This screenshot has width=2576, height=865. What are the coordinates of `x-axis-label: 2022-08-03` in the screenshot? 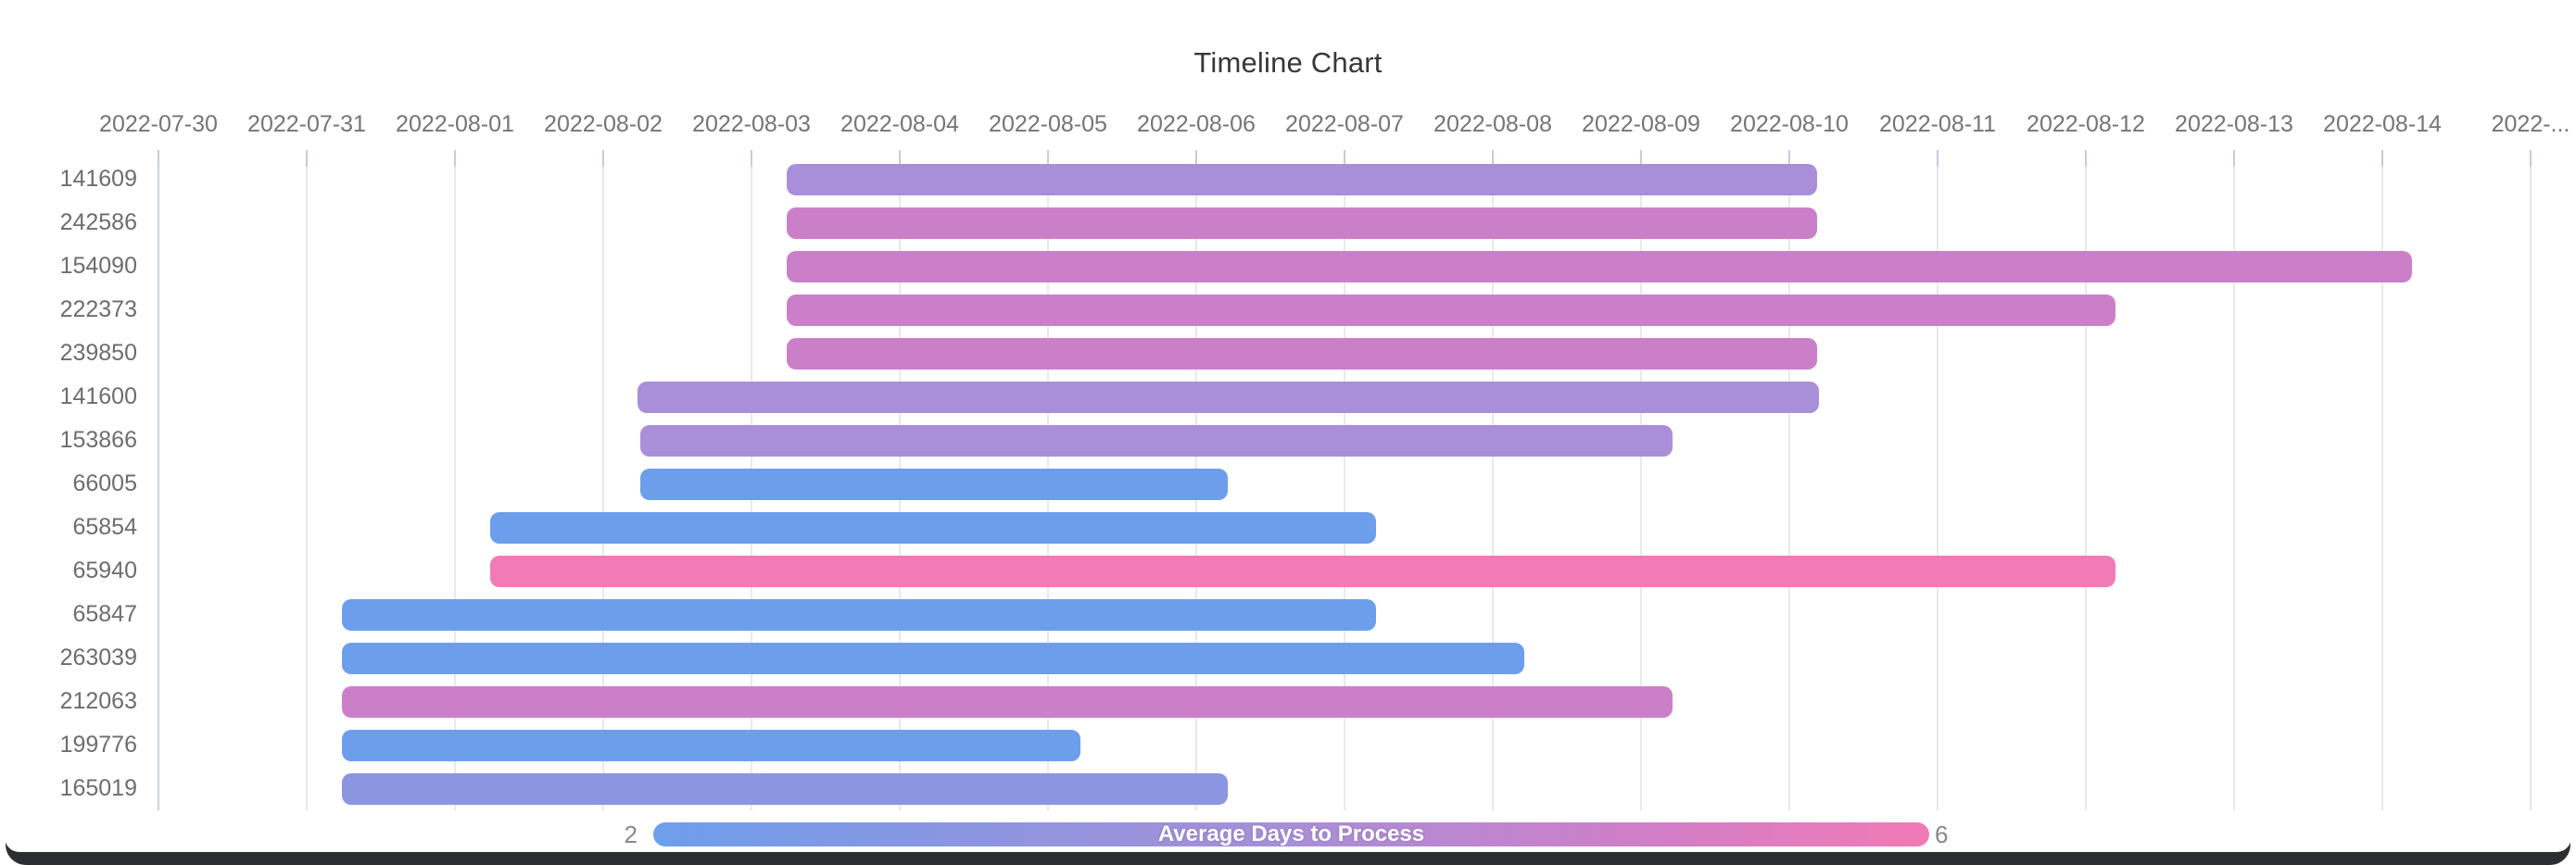 It's located at (751, 124).